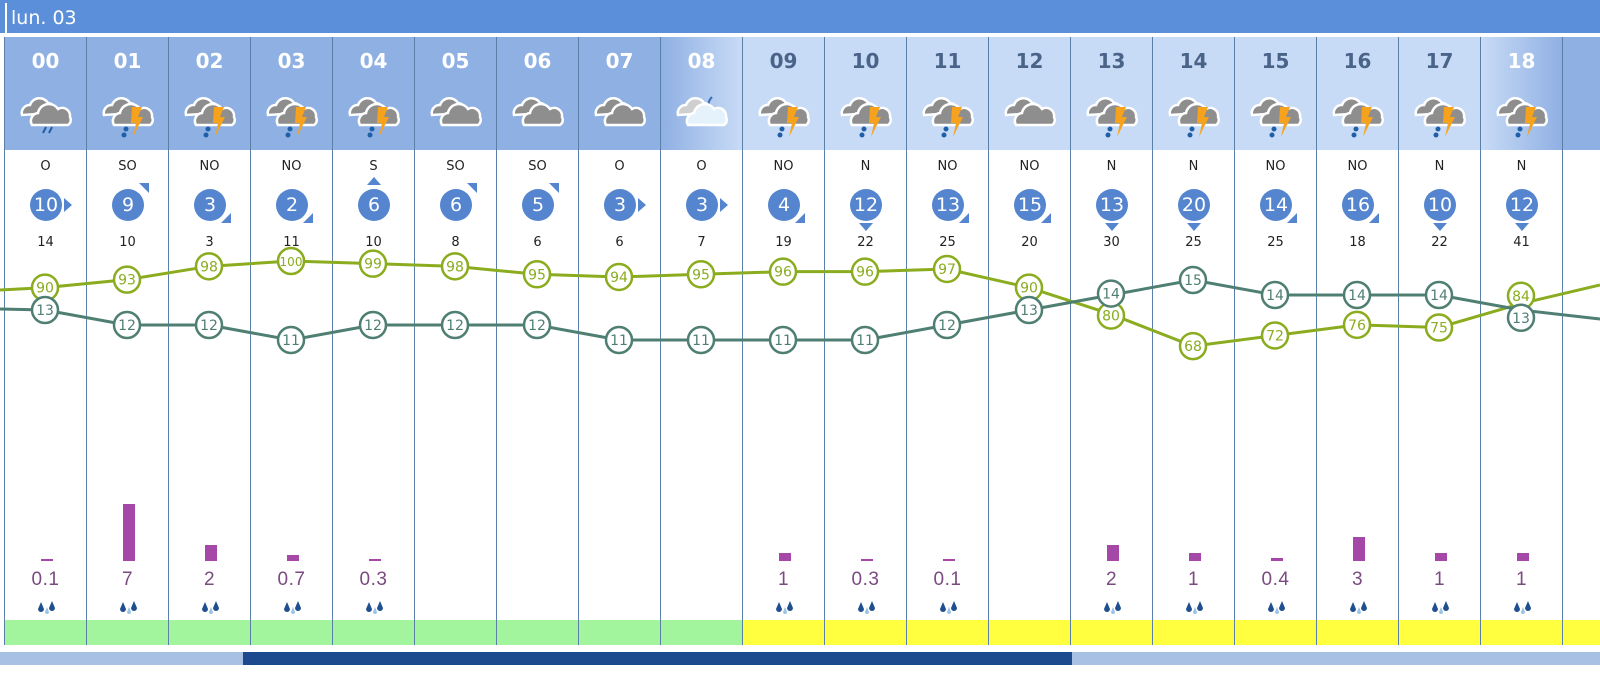 The width and height of the screenshot is (1600, 679). Describe the element at coordinates (701, 61) in the screenshot. I see `hour-label: 08` at that location.